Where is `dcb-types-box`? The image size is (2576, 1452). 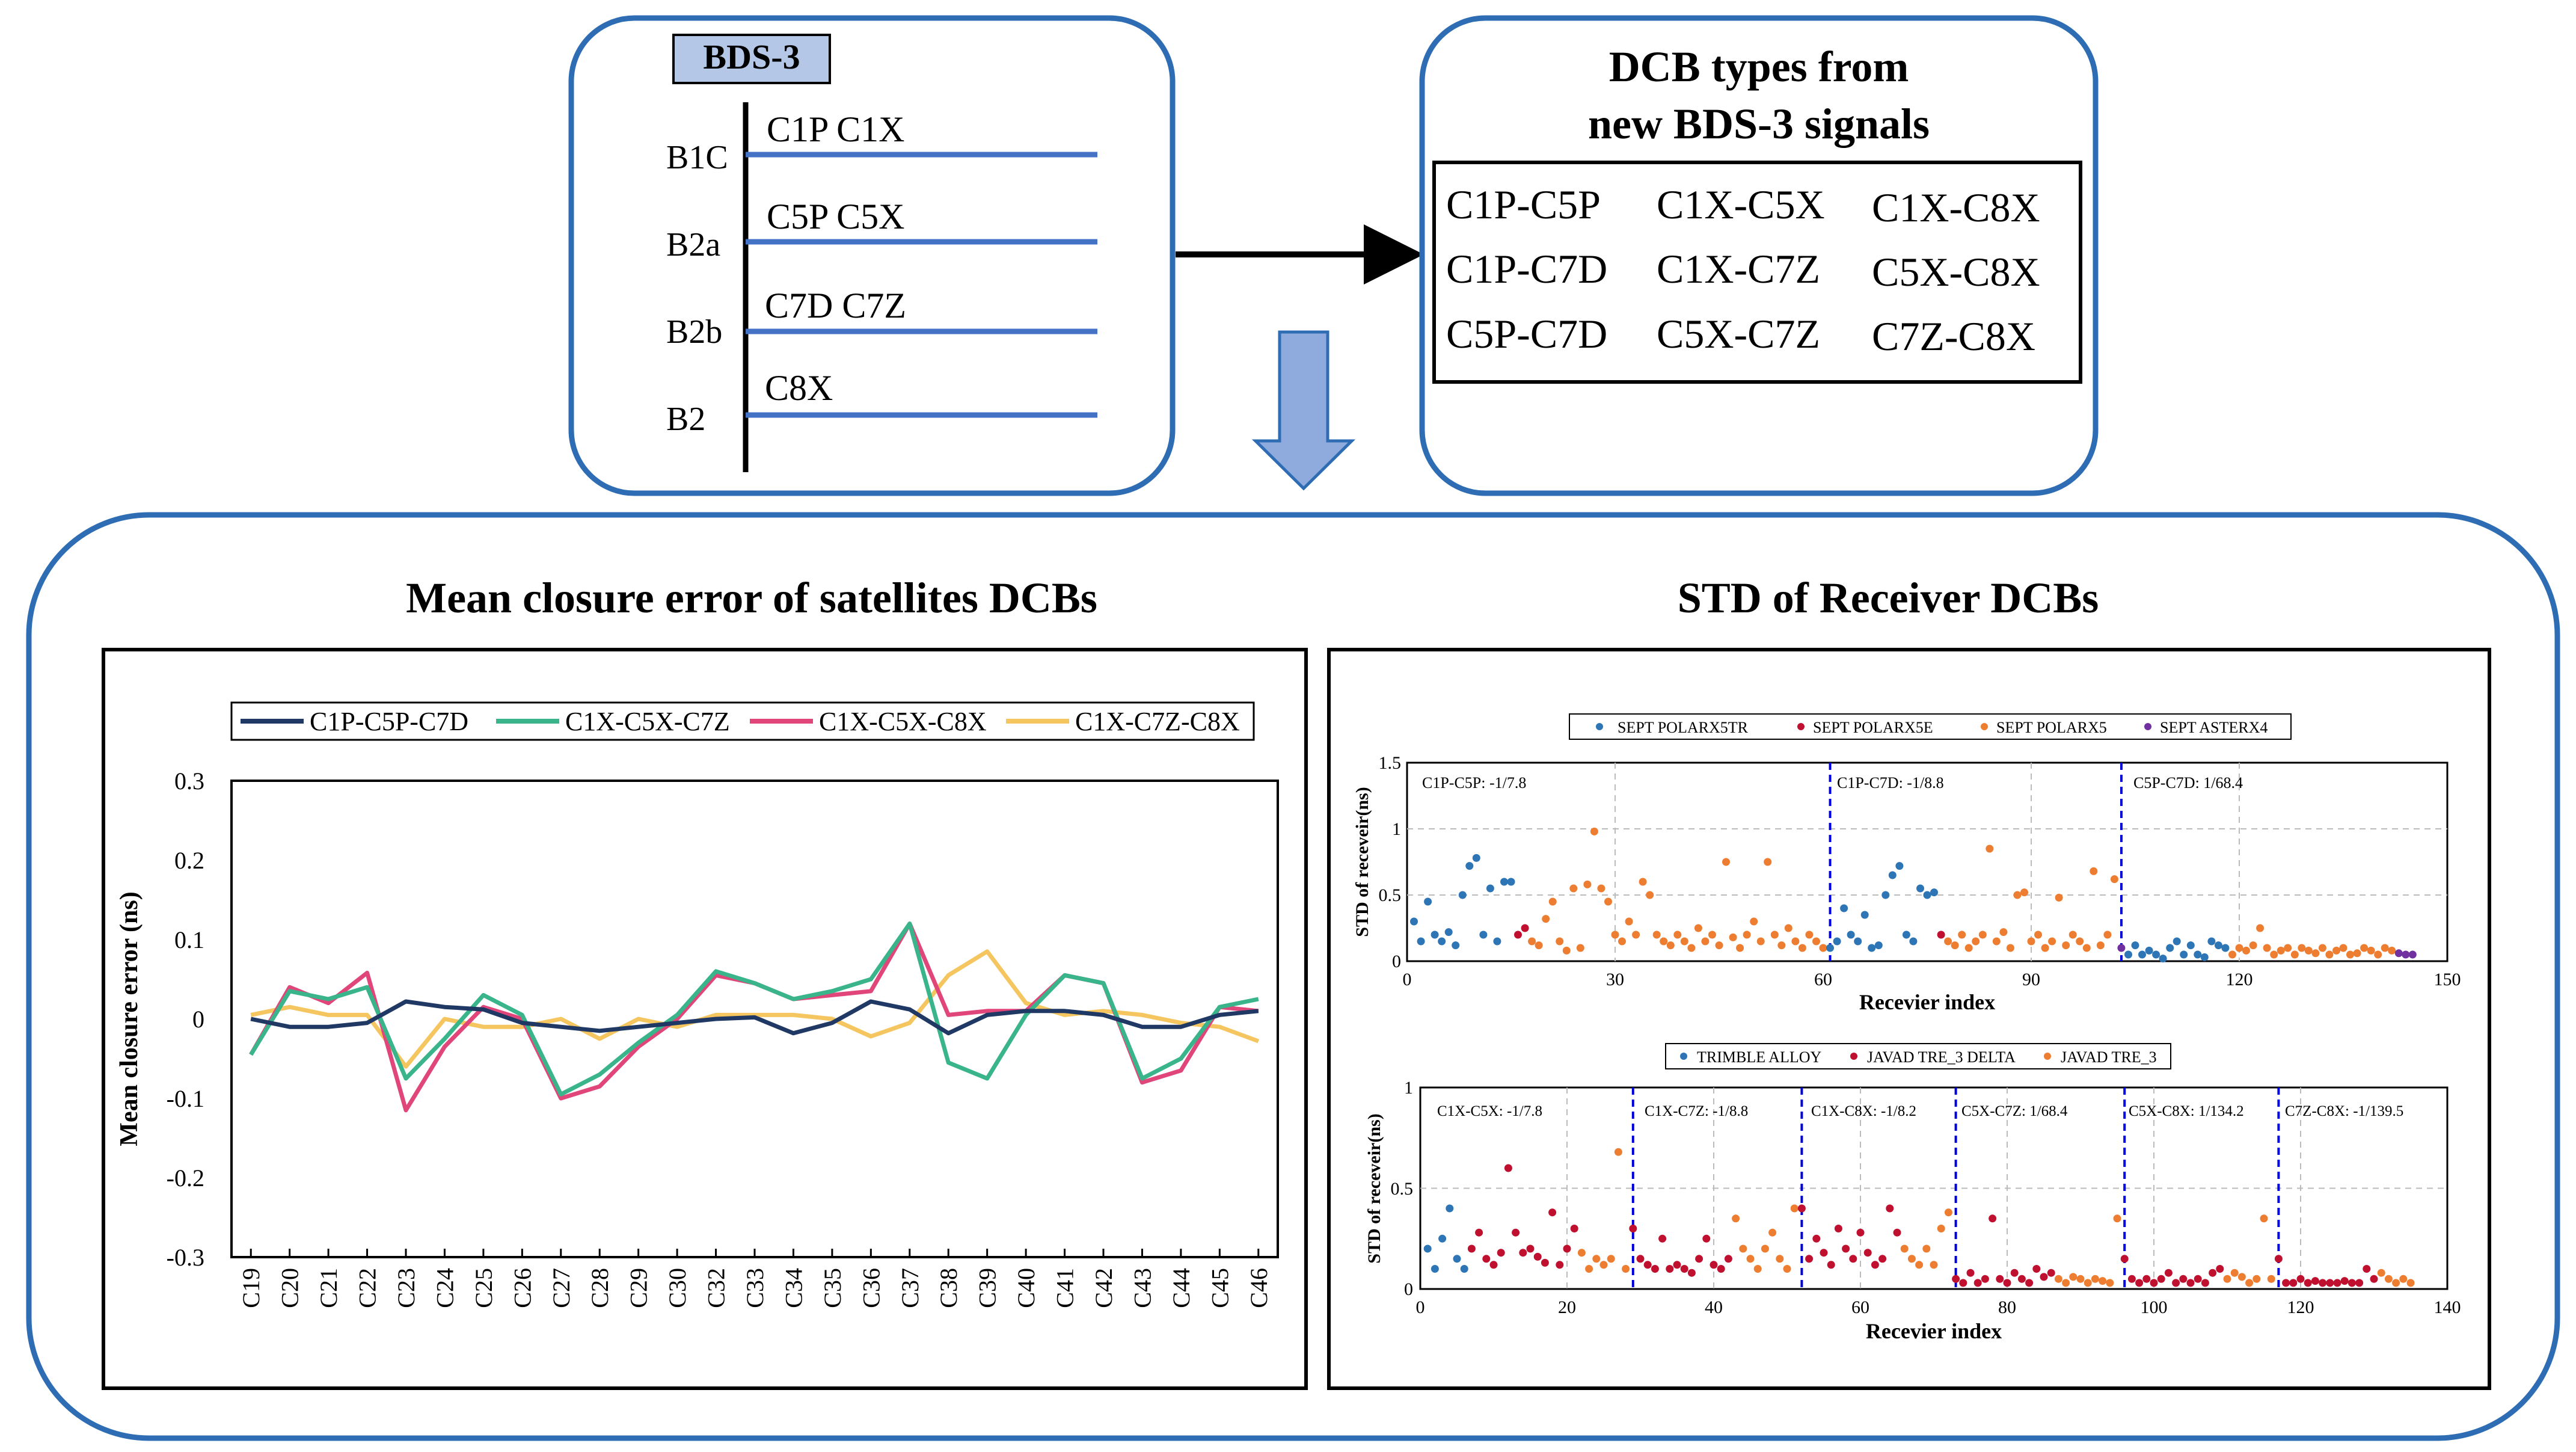 dcb-types-box is located at coordinates (1757, 272).